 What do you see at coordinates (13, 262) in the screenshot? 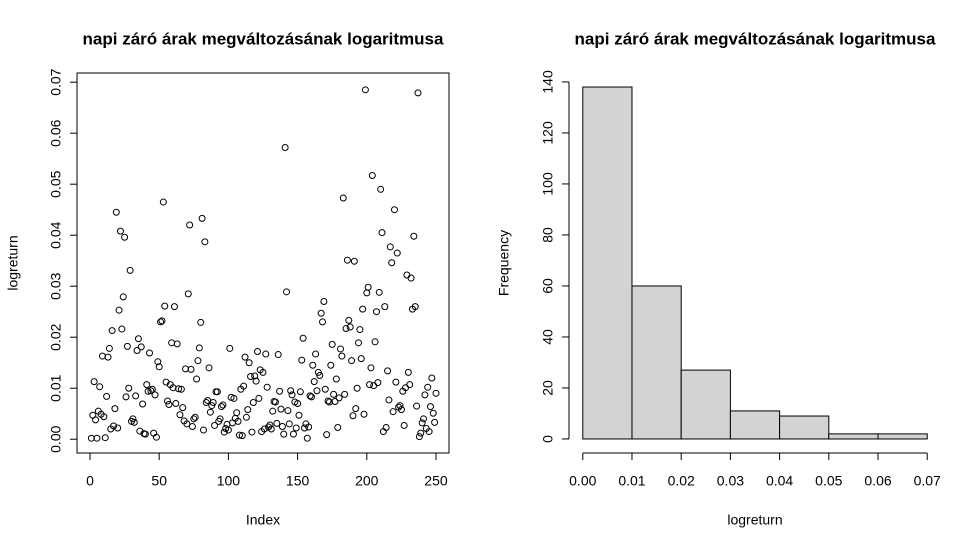
I see `y-axis-label: logreturn` at bounding box center [13, 262].